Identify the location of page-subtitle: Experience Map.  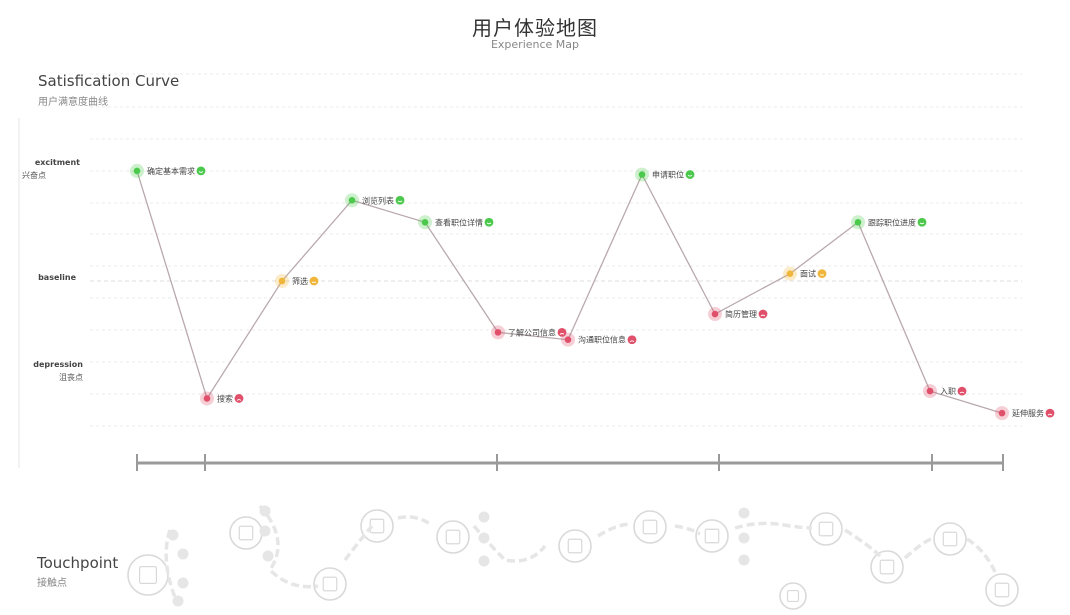
(535, 44).